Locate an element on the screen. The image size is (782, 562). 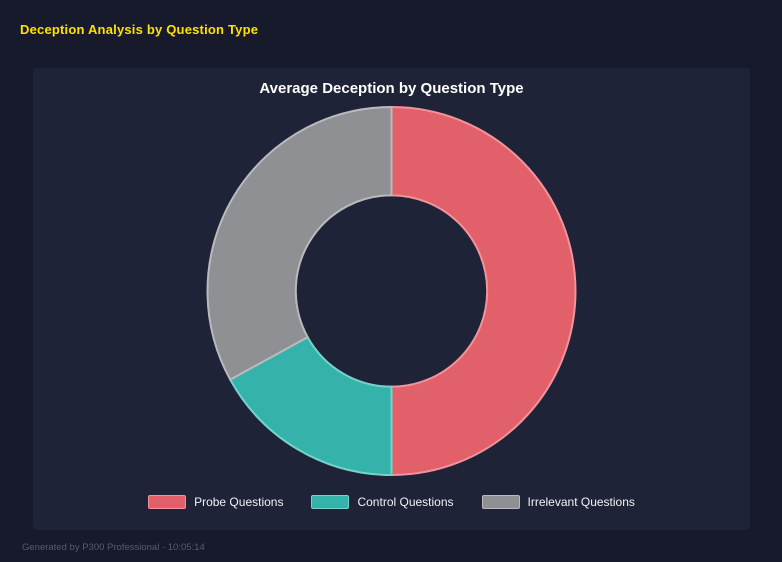
legend-label-1: Control Questions is located at coordinates (405, 502).